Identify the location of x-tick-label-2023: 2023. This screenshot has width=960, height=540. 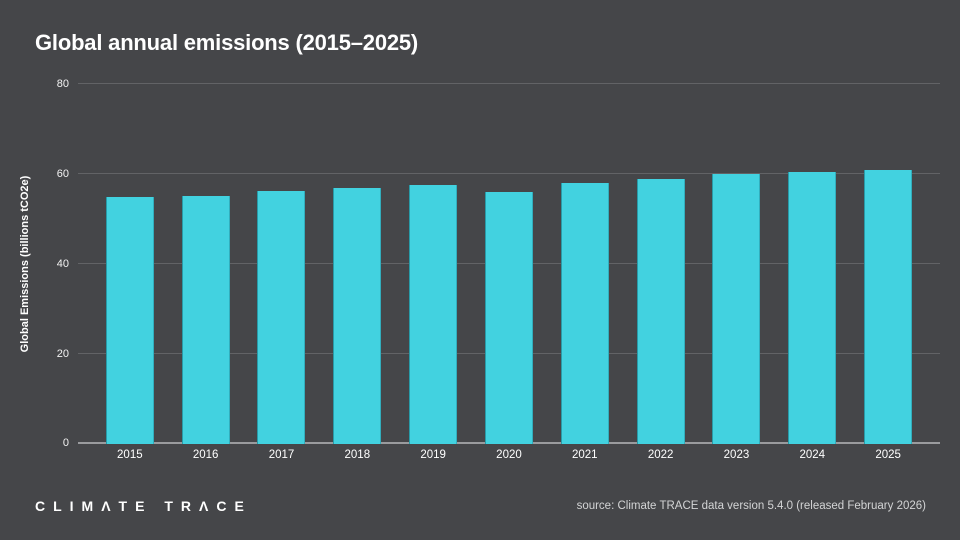
(736, 455).